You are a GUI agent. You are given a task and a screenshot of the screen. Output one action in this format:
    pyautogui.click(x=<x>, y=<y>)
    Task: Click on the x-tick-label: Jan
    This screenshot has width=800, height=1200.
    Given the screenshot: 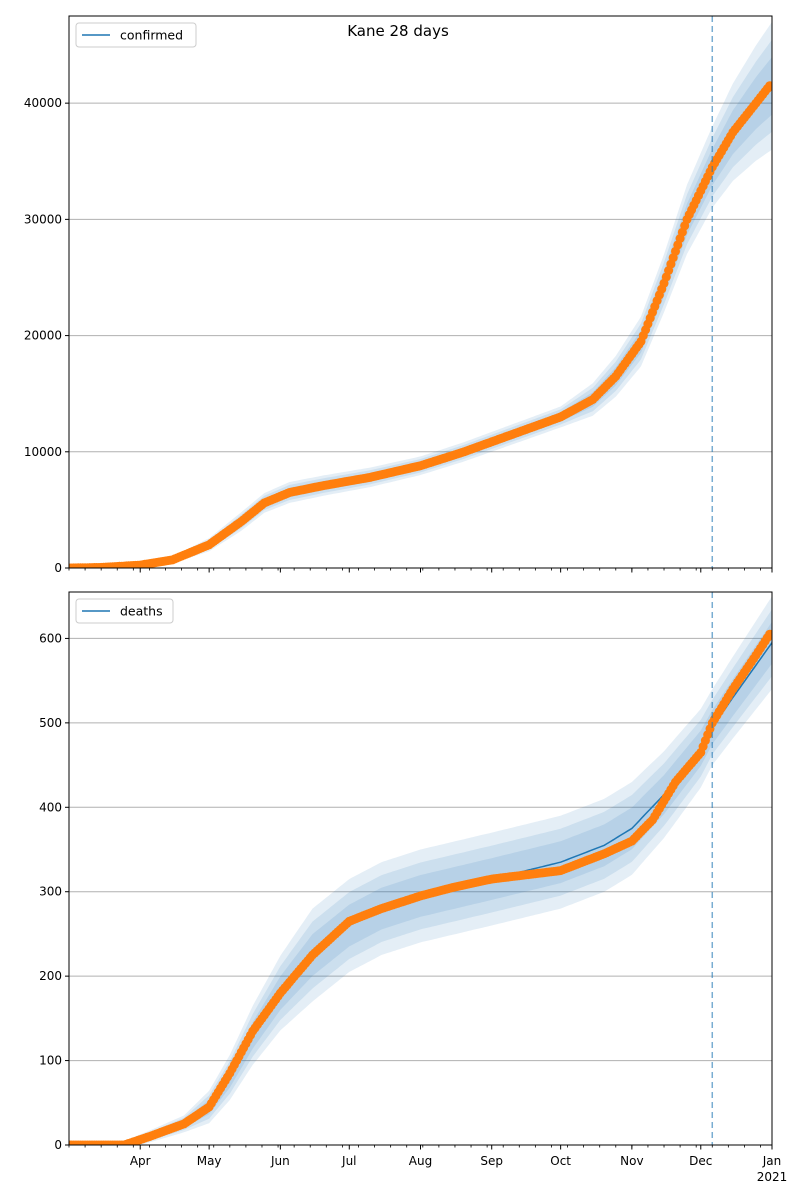 What is the action you would take?
    pyautogui.click(x=772, y=1161)
    